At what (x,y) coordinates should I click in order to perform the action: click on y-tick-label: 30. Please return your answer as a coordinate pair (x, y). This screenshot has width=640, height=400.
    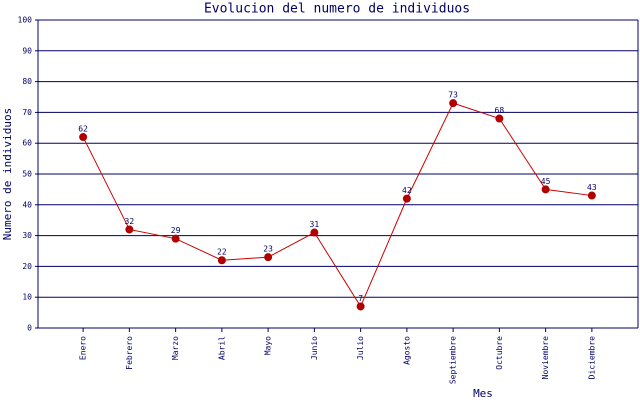
    Looking at the image, I should click on (27, 235).